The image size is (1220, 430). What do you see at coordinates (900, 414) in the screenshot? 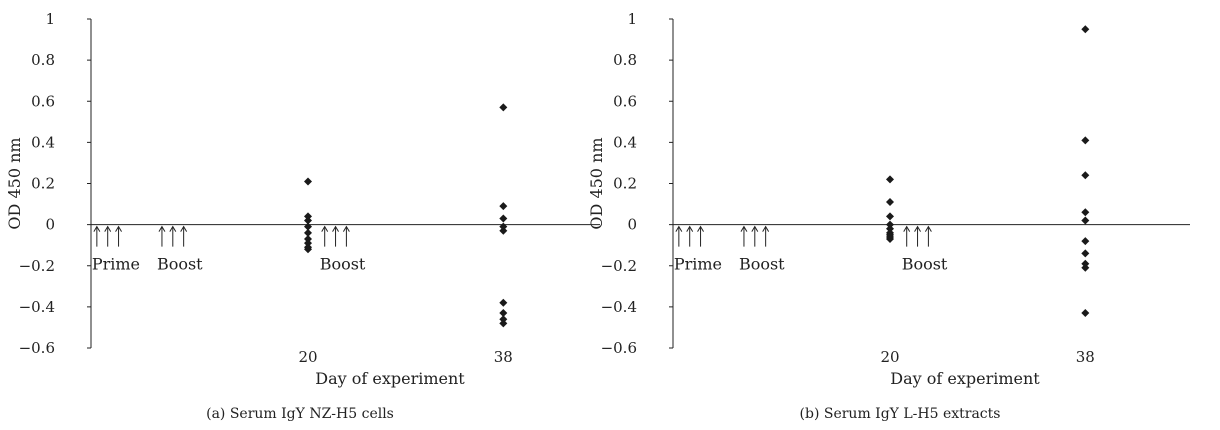
I see `panel-caption: (b) Serum IgY L-H5 extracts` at bounding box center [900, 414].